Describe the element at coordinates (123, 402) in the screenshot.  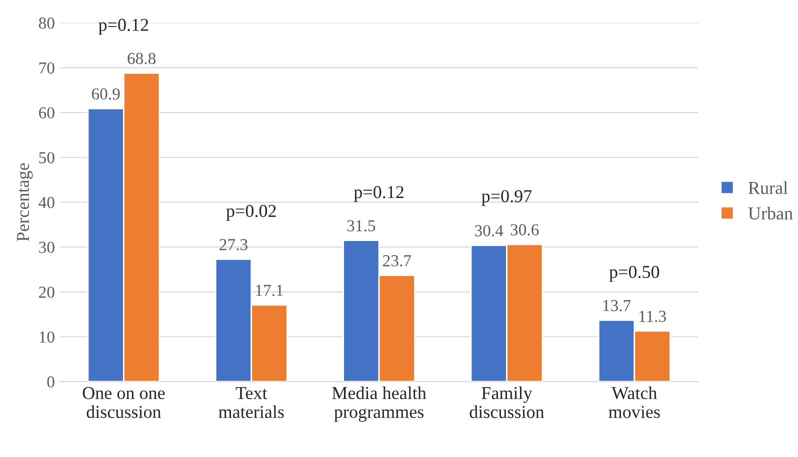
I see `x-tick-label: One on one discussion` at that location.